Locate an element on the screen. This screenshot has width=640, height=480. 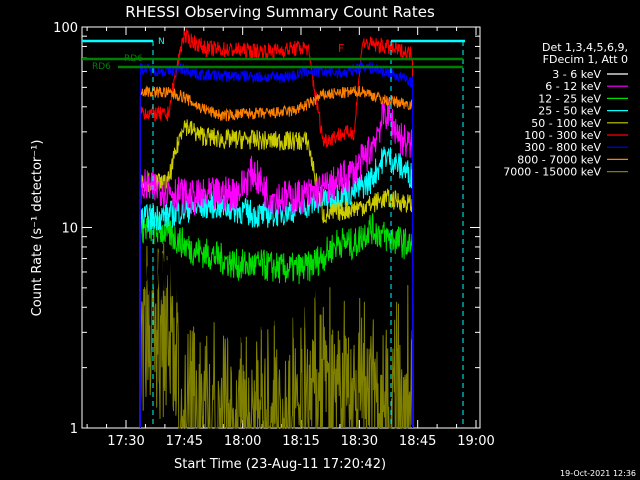
flare-marker-label: F is located at coordinates (341, 48).